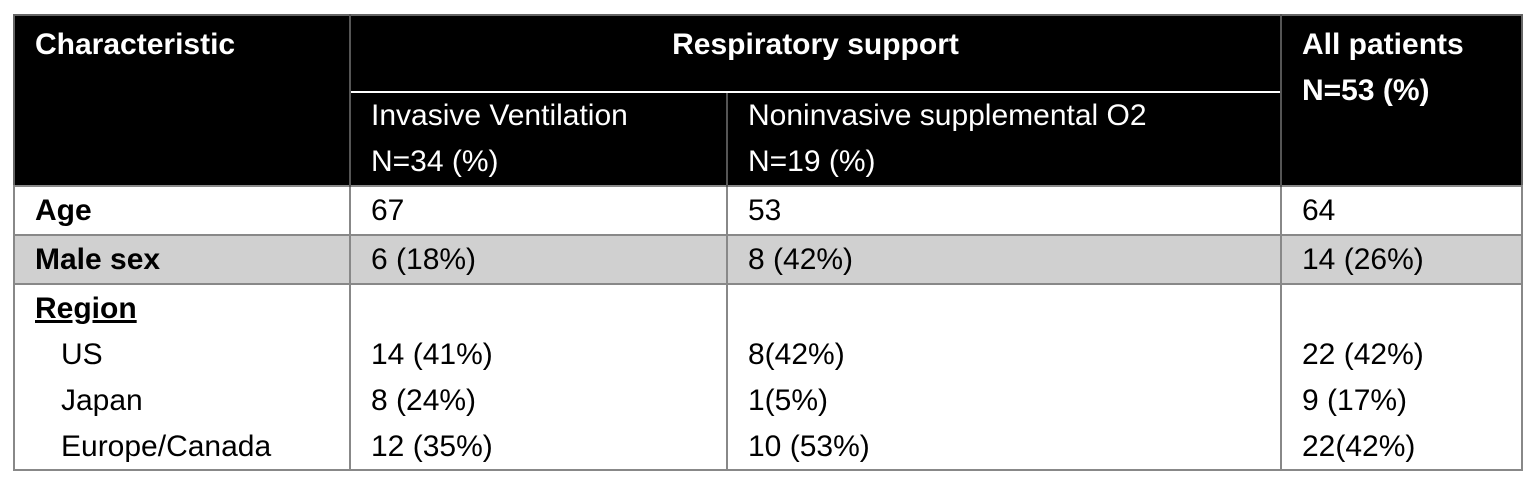 This screenshot has width=1540, height=485. What do you see at coordinates (166, 446) in the screenshot?
I see `region-label-europe-canada: Europe/Canada` at bounding box center [166, 446].